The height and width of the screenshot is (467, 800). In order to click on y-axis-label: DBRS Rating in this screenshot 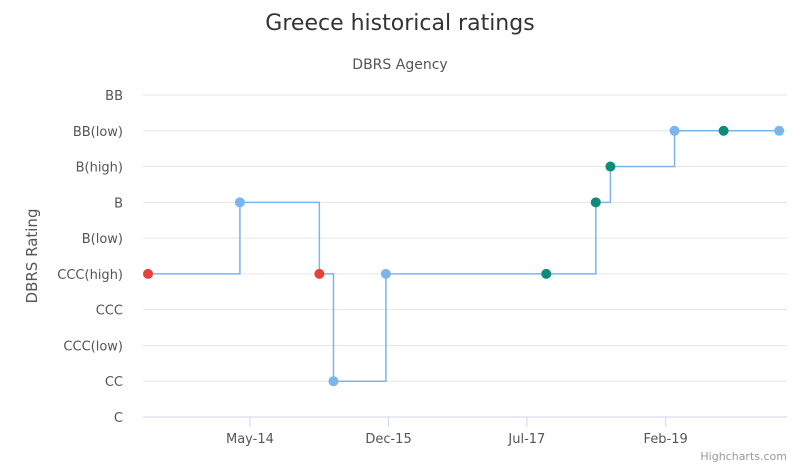, I will do `click(32, 256)`.